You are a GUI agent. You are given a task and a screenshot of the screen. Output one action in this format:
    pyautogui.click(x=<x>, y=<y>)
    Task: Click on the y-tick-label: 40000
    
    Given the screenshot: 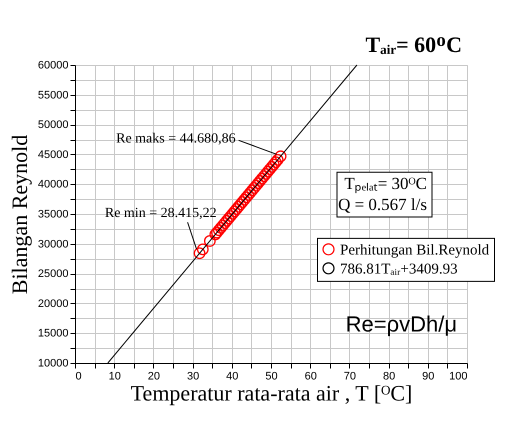 What is the action you would take?
    pyautogui.click(x=53, y=184)
    